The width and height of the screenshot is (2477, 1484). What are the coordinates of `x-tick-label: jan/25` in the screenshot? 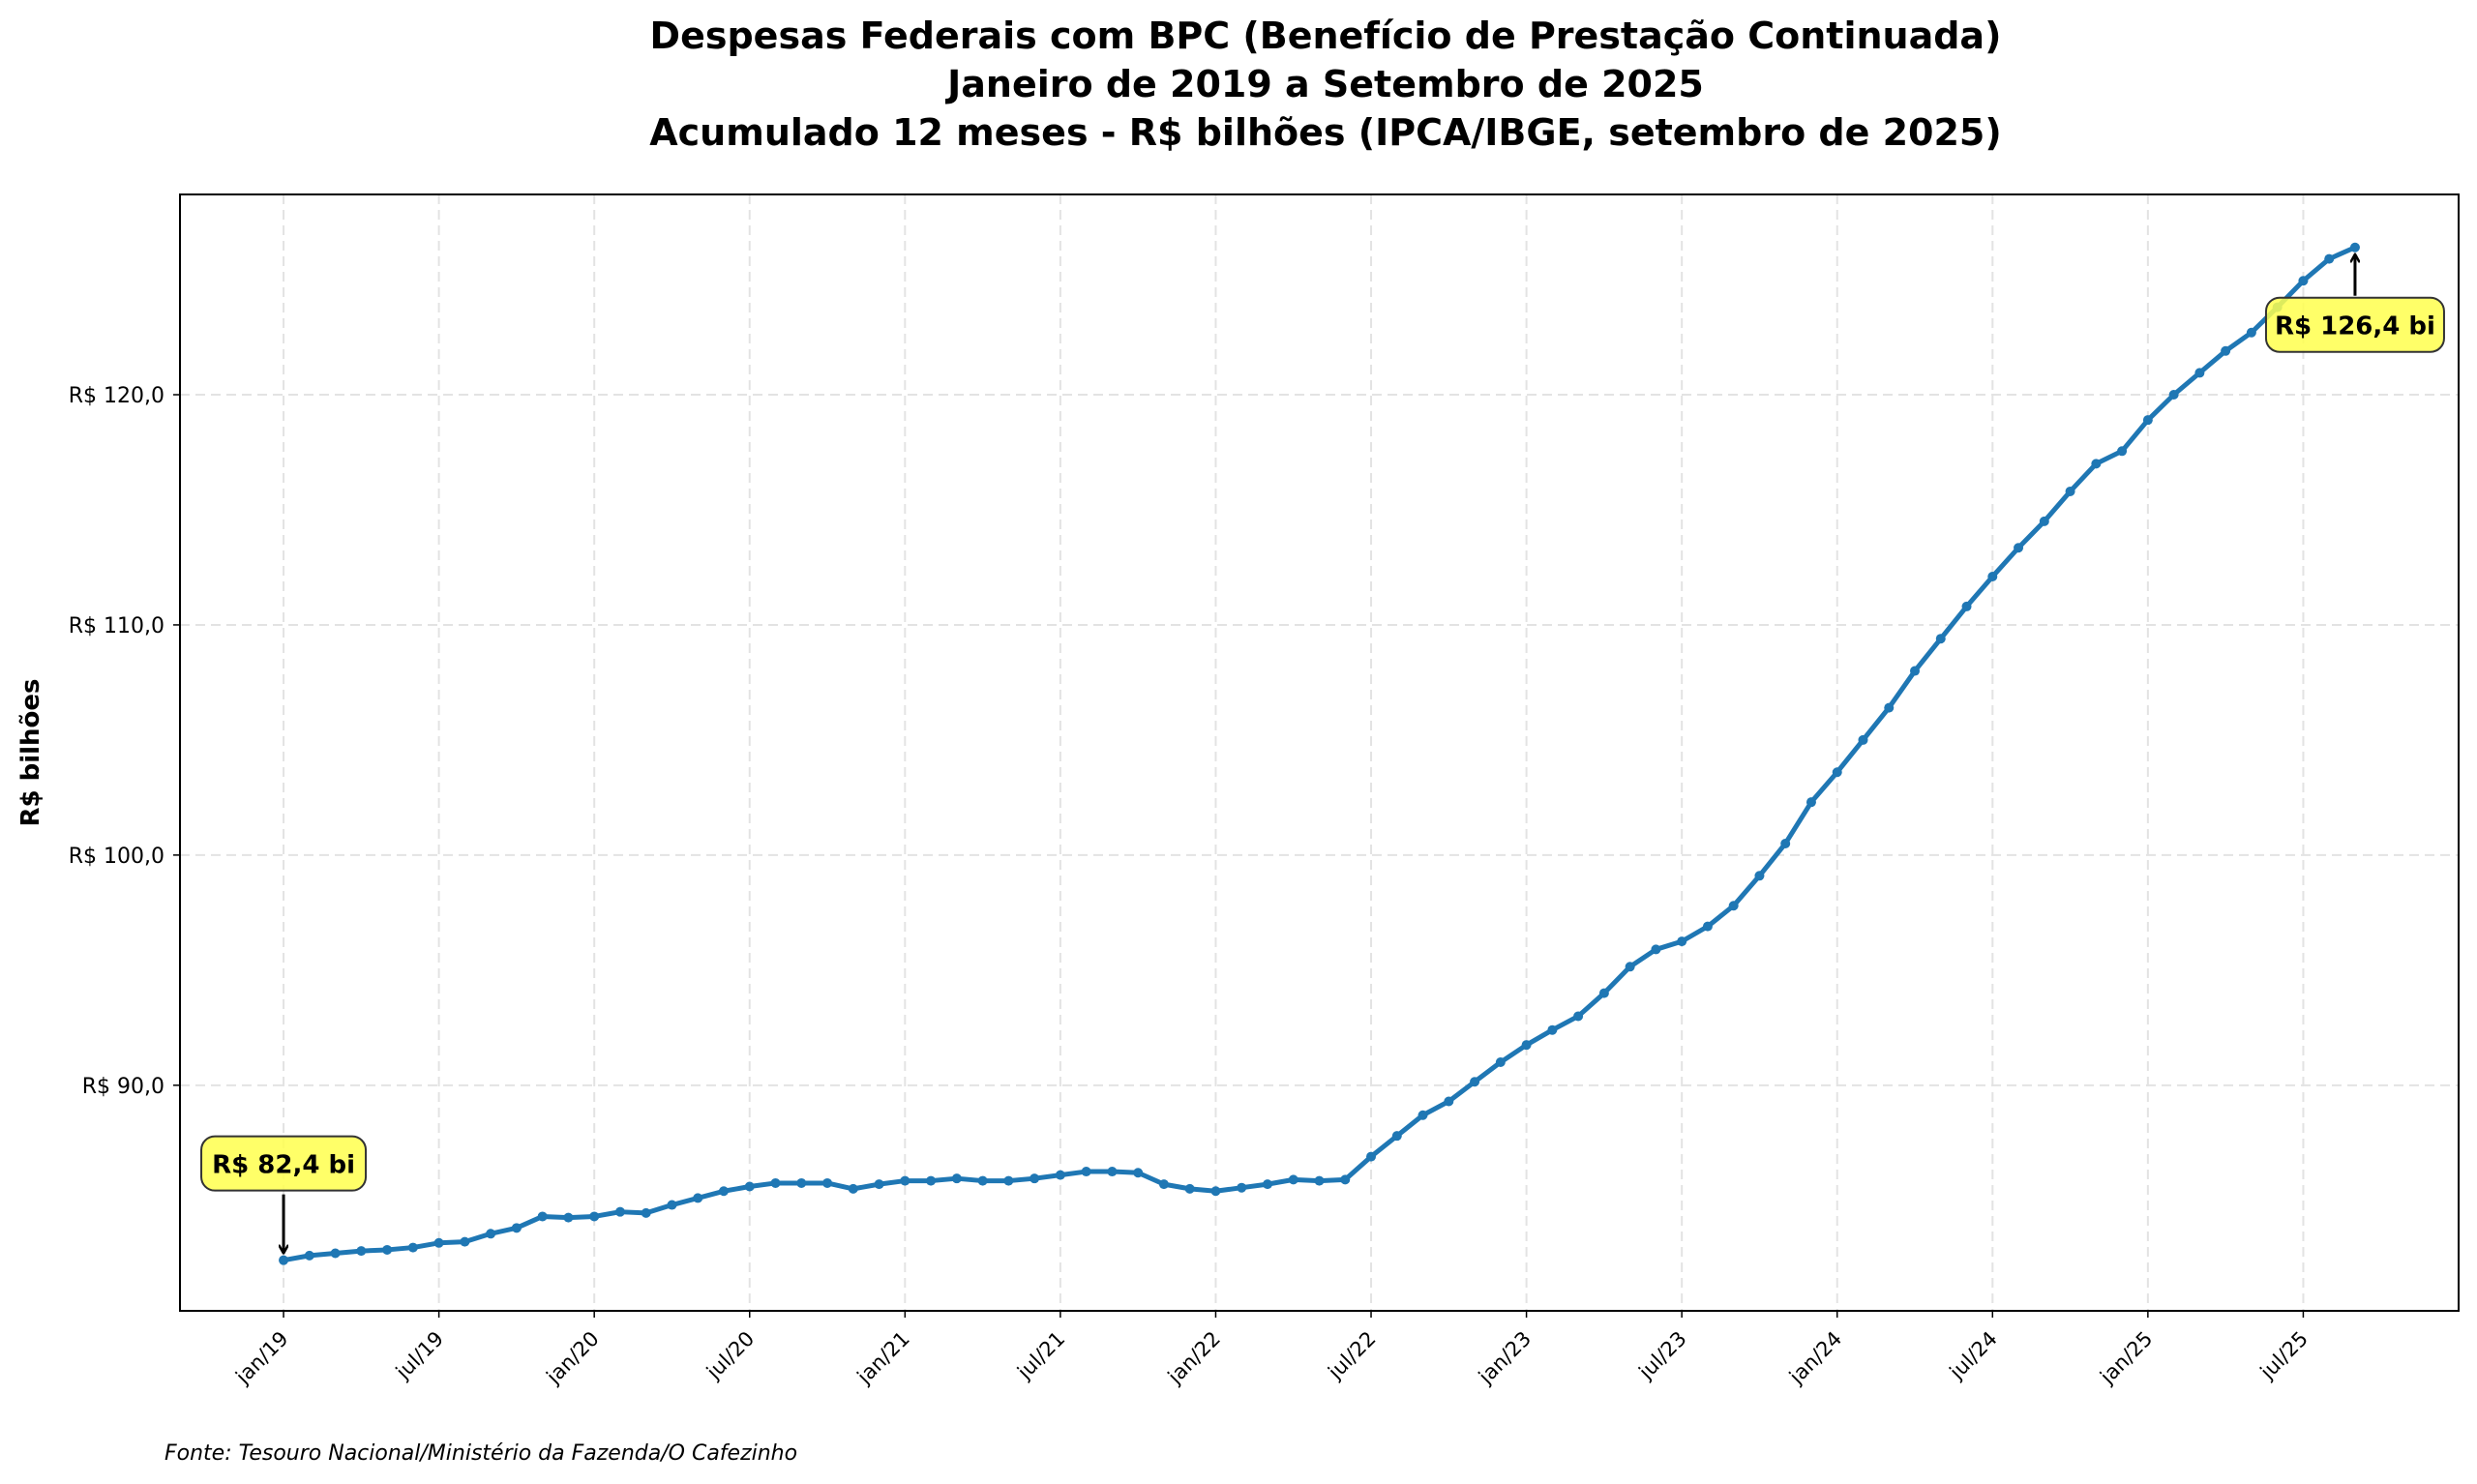 It's located at (2126, 1358).